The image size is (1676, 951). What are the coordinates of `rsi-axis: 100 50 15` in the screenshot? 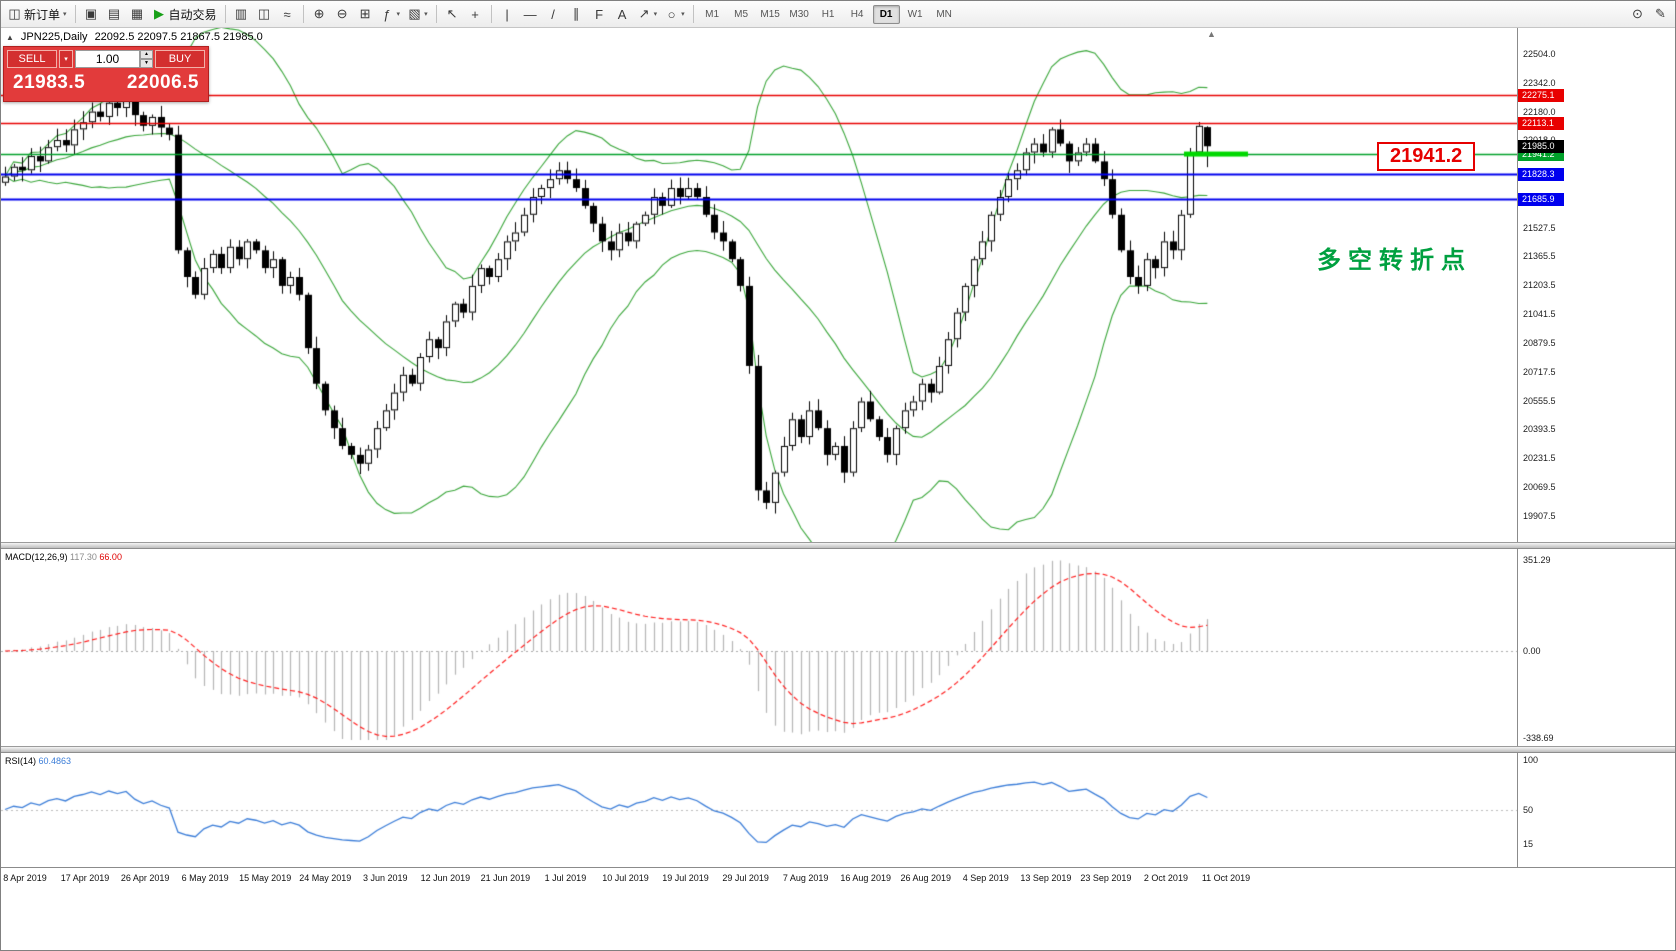 It's located at (1596, 810).